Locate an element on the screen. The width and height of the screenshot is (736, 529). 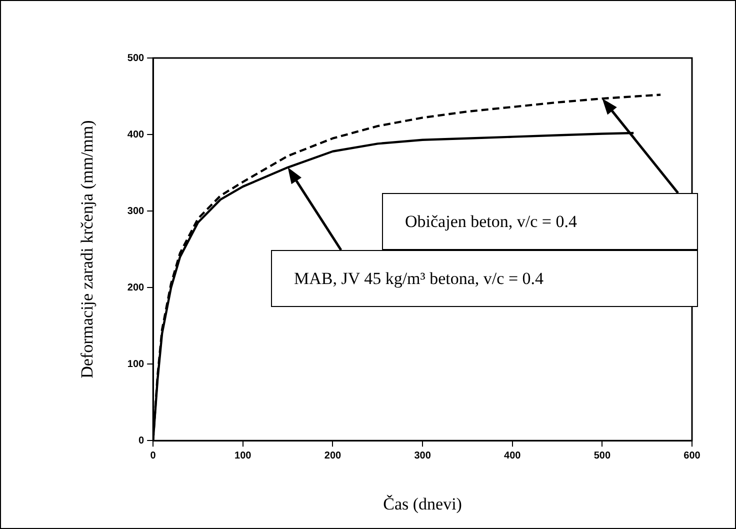
x-tick-label: 200 is located at coordinates (333, 456).